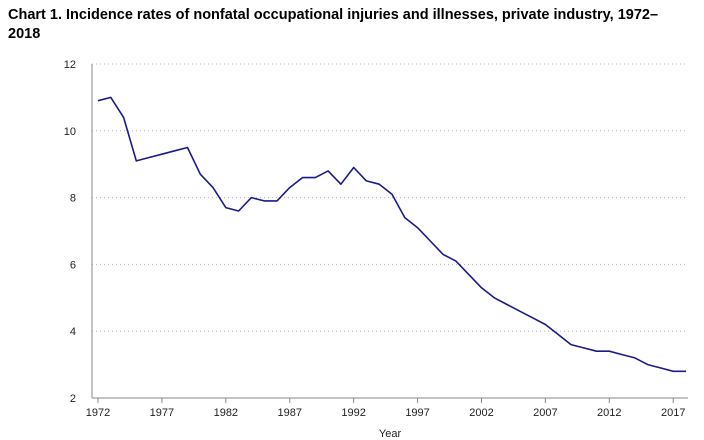 This screenshot has height=440, width=704. What do you see at coordinates (390, 434) in the screenshot?
I see `x-axis-title: Year` at bounding box center [390, 434].